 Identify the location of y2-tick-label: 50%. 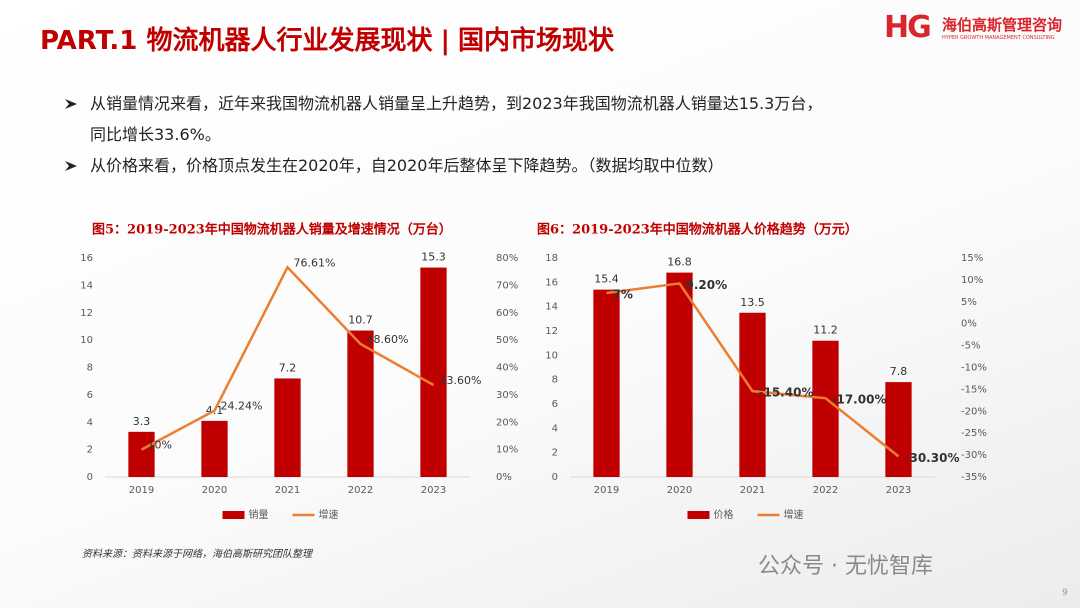
(507, 340).